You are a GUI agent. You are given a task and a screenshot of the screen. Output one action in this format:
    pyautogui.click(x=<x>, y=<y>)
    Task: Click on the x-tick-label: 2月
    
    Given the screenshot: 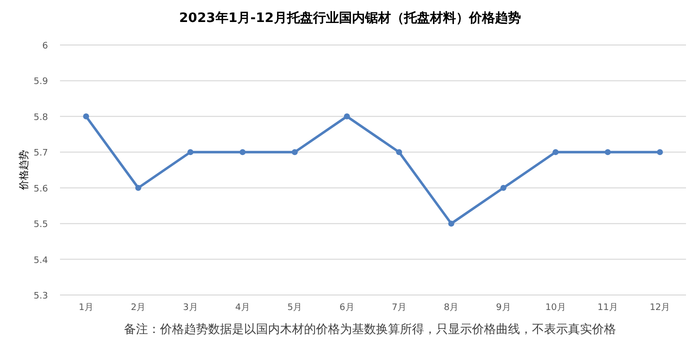 What is the action you would take?
    pyautogui.click(x=138, y=308)
    